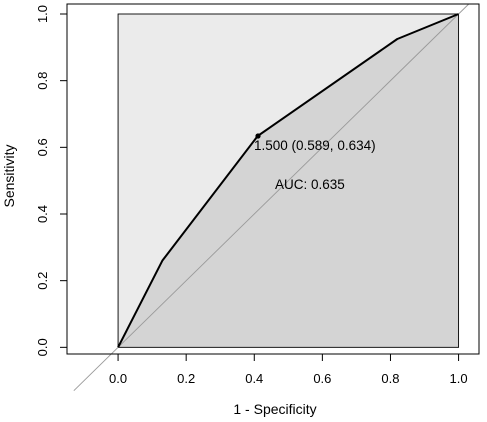 The height and width of the screenshot is (422, 487). I want to click on y-tick-label: 0.2, so click(42, 281).